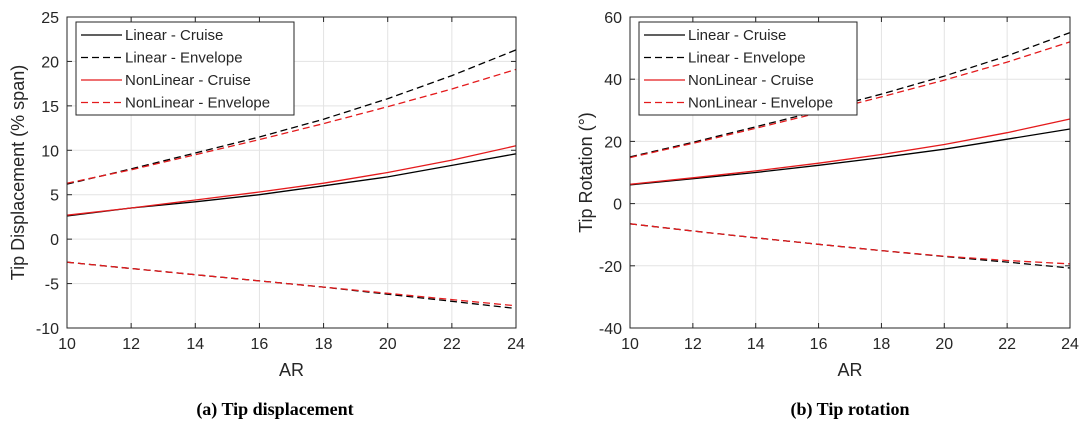 The image size is (1083, 430). What do you see at coordinates (52, 285) in the screenshot?
I see `y-tick-label: -5` at bounding box center [52, 285].